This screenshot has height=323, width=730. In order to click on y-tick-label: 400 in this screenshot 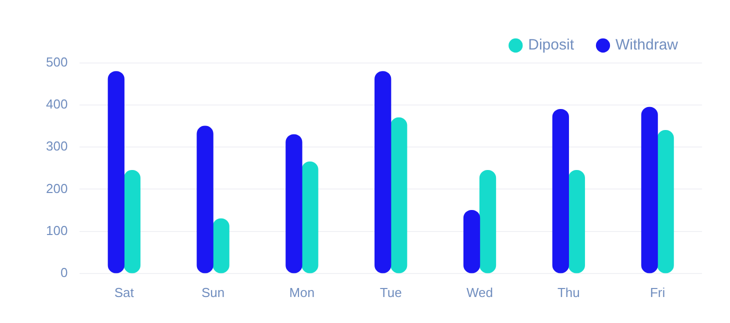, I will do `click(57, 104)`.